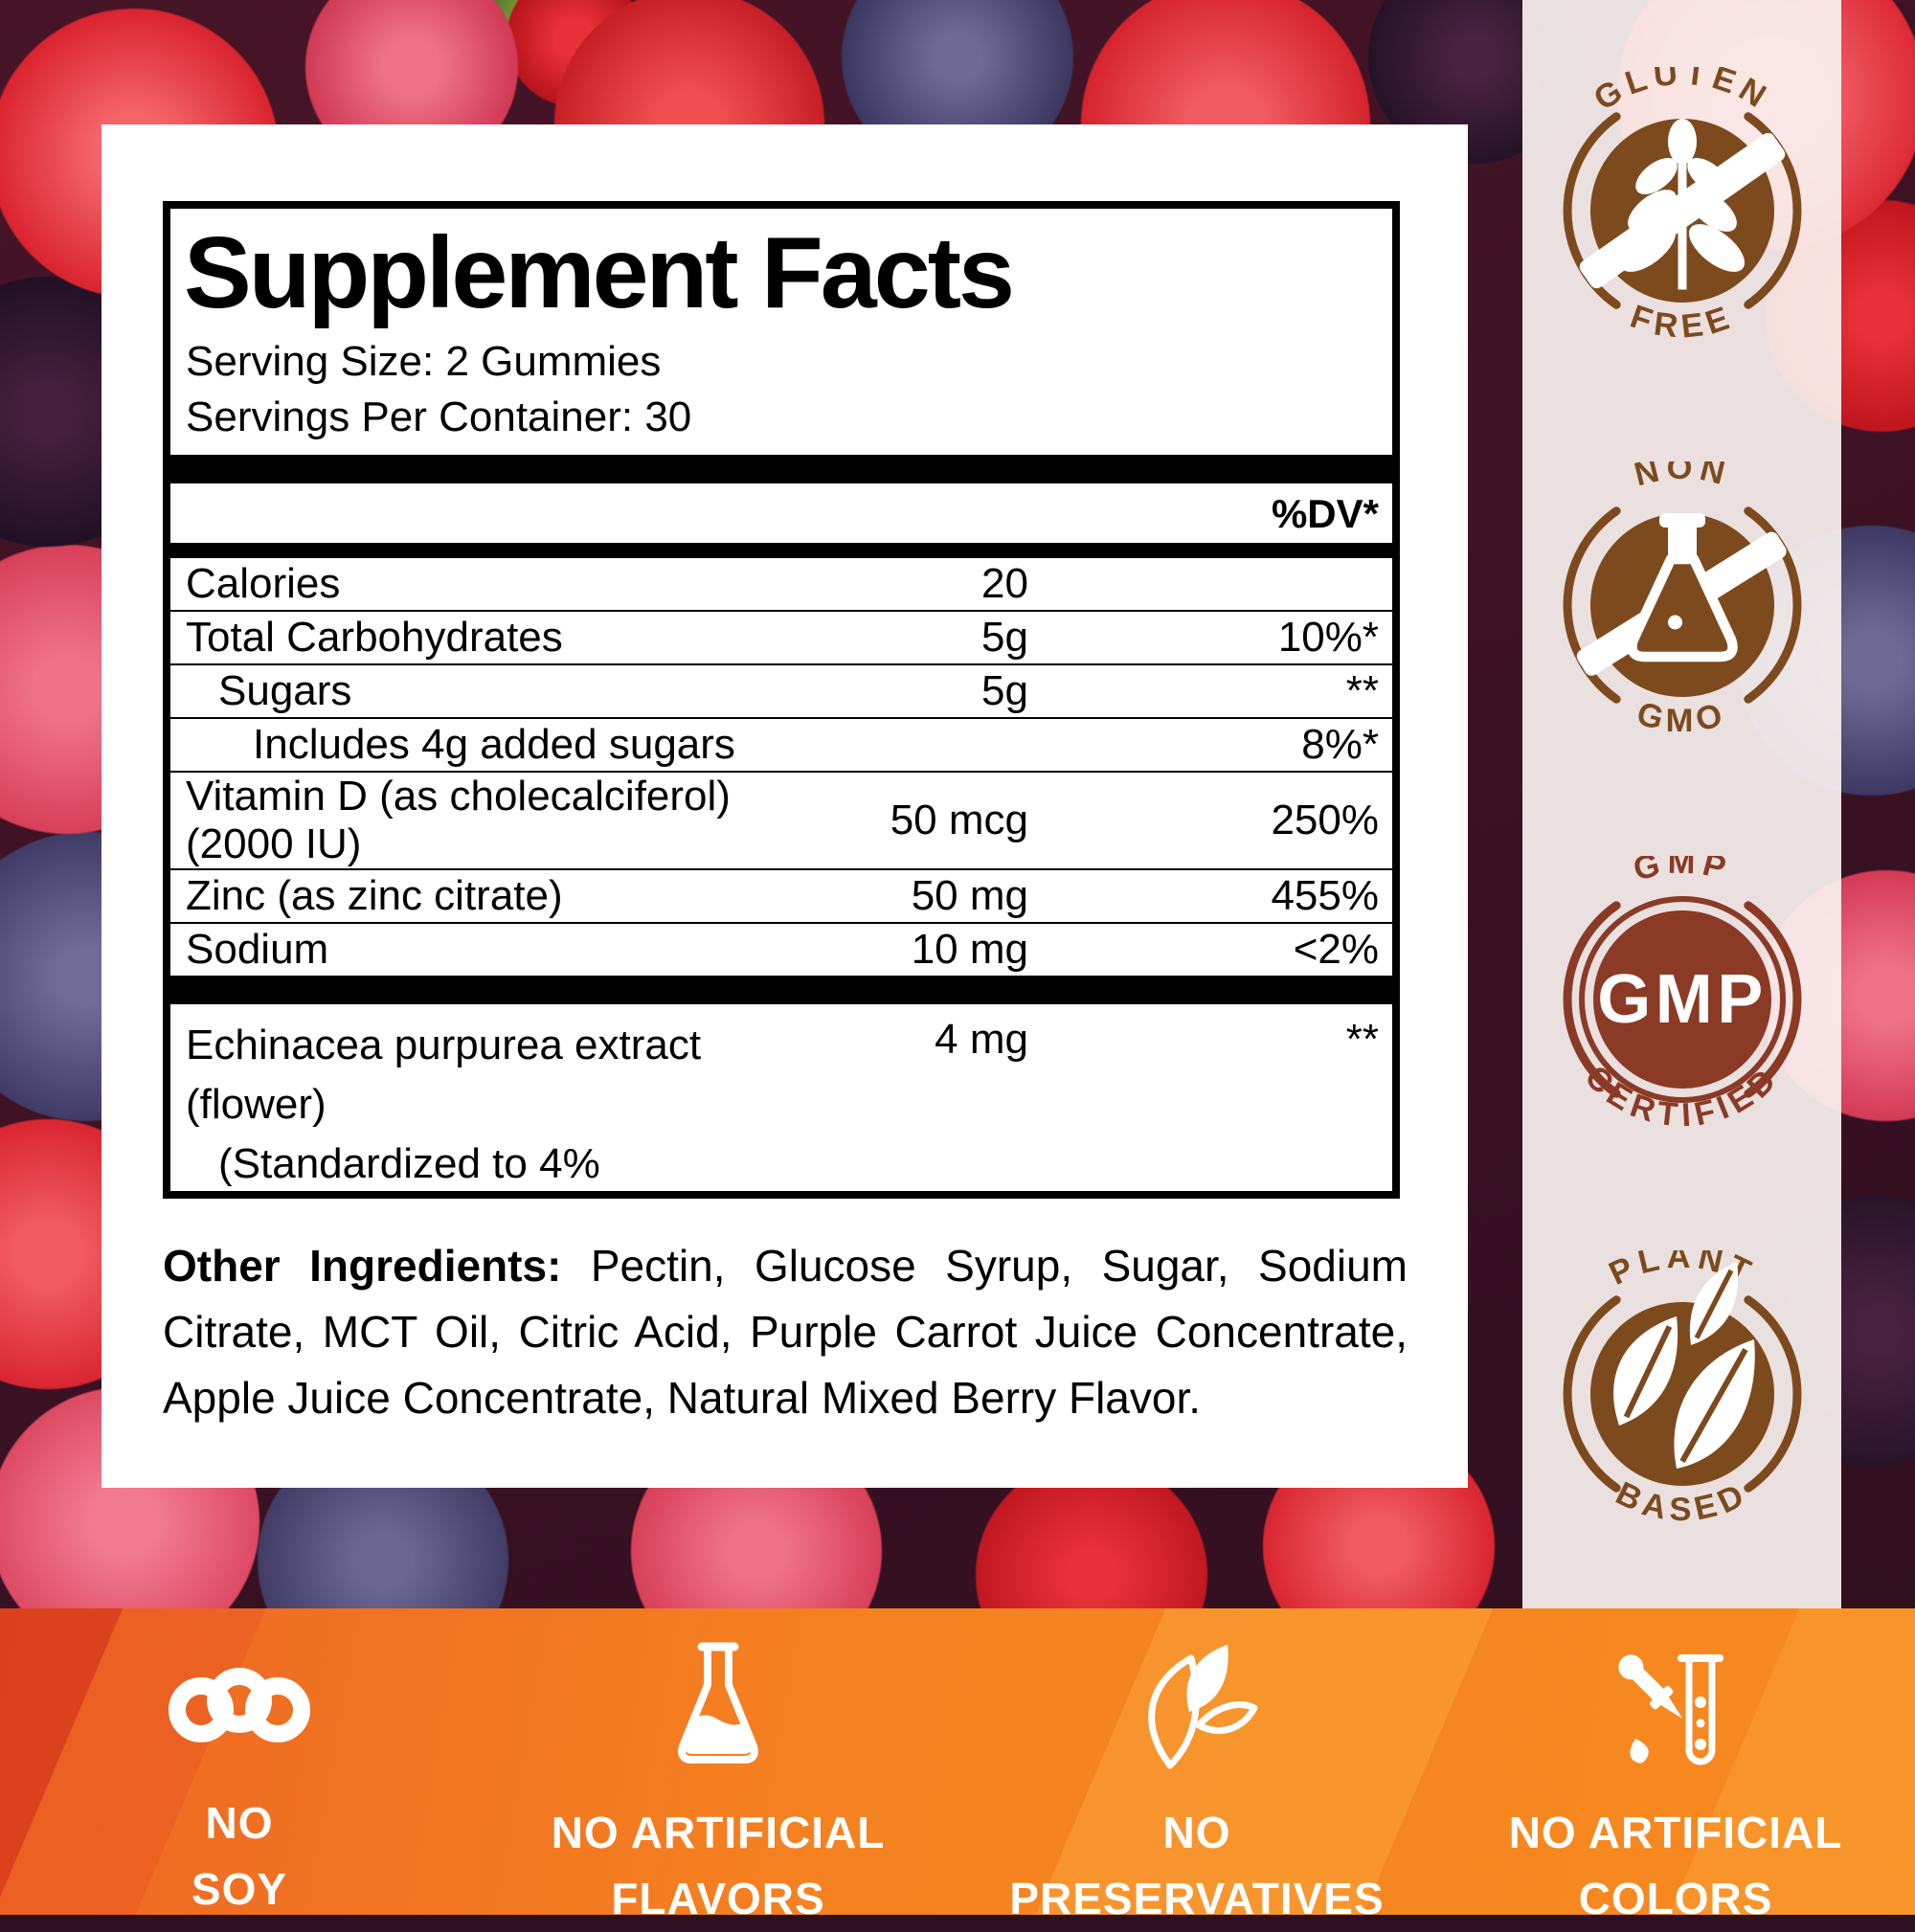 This screenshot has width=1915, height=1932. I want to click on gmp-center-text: GMP, so click(1683, 999).